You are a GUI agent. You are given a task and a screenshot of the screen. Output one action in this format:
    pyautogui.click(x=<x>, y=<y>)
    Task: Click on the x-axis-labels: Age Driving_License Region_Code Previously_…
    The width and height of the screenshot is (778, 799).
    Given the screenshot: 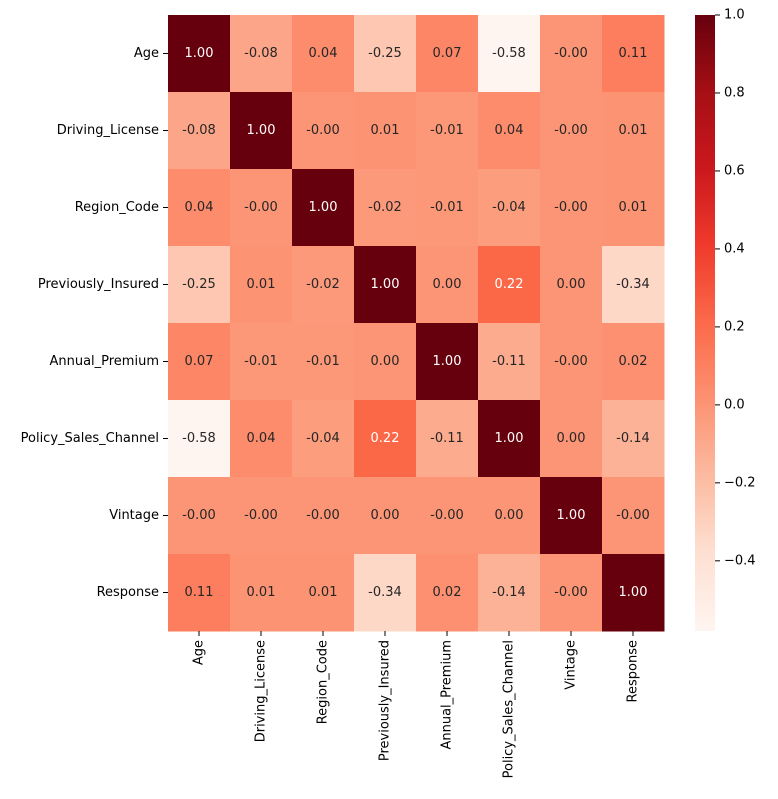 What is the action you would take?
    pyautogui.click(x=416, y=704)
    